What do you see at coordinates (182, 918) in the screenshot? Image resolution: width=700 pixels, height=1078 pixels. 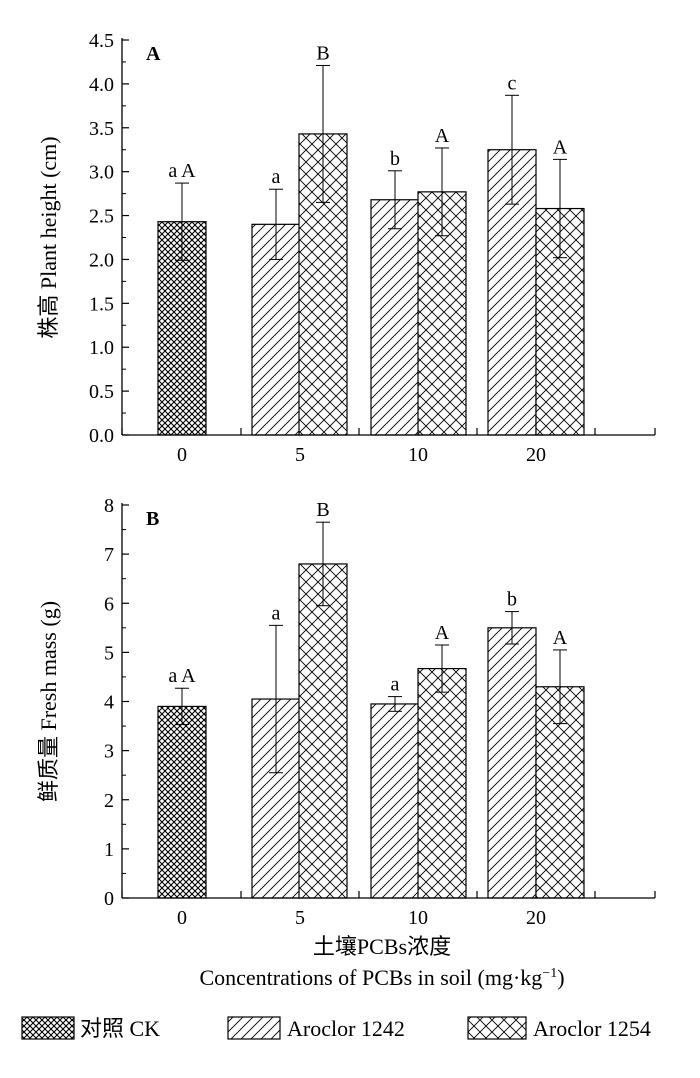 I see `x-tick-label-b-0: 0` at bounding box center [182, 918].